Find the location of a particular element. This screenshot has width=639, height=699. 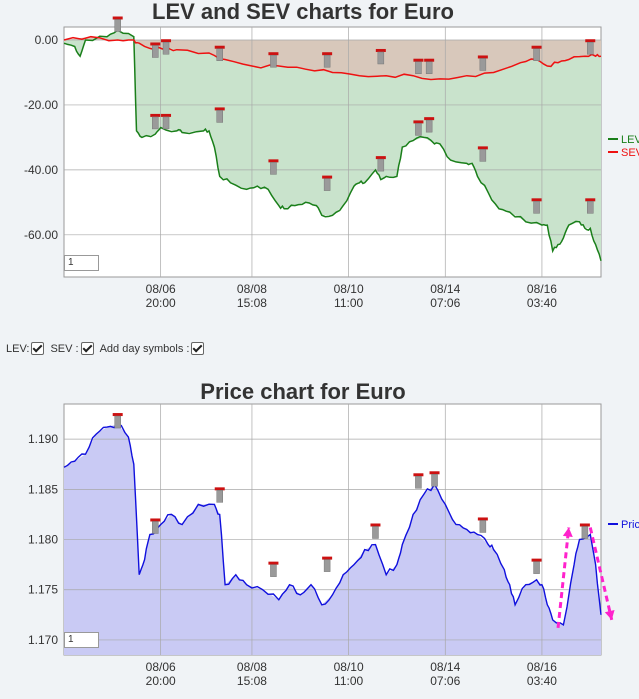

lev-toggle-checkbox is located at coordinates (38, 348).